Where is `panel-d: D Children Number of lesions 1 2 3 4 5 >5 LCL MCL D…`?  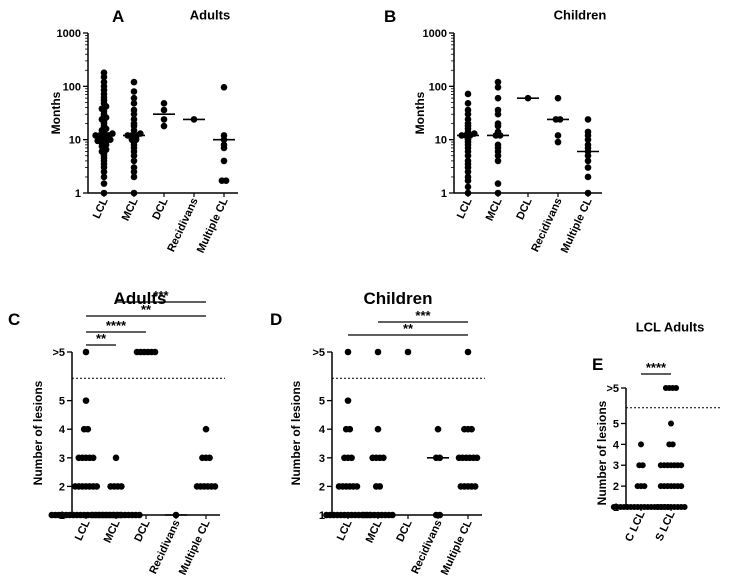 panel-d: D Children Number of lesions 1 2 3 4 5 >5 LCL MCL D… is located at coordinates (377, 433).